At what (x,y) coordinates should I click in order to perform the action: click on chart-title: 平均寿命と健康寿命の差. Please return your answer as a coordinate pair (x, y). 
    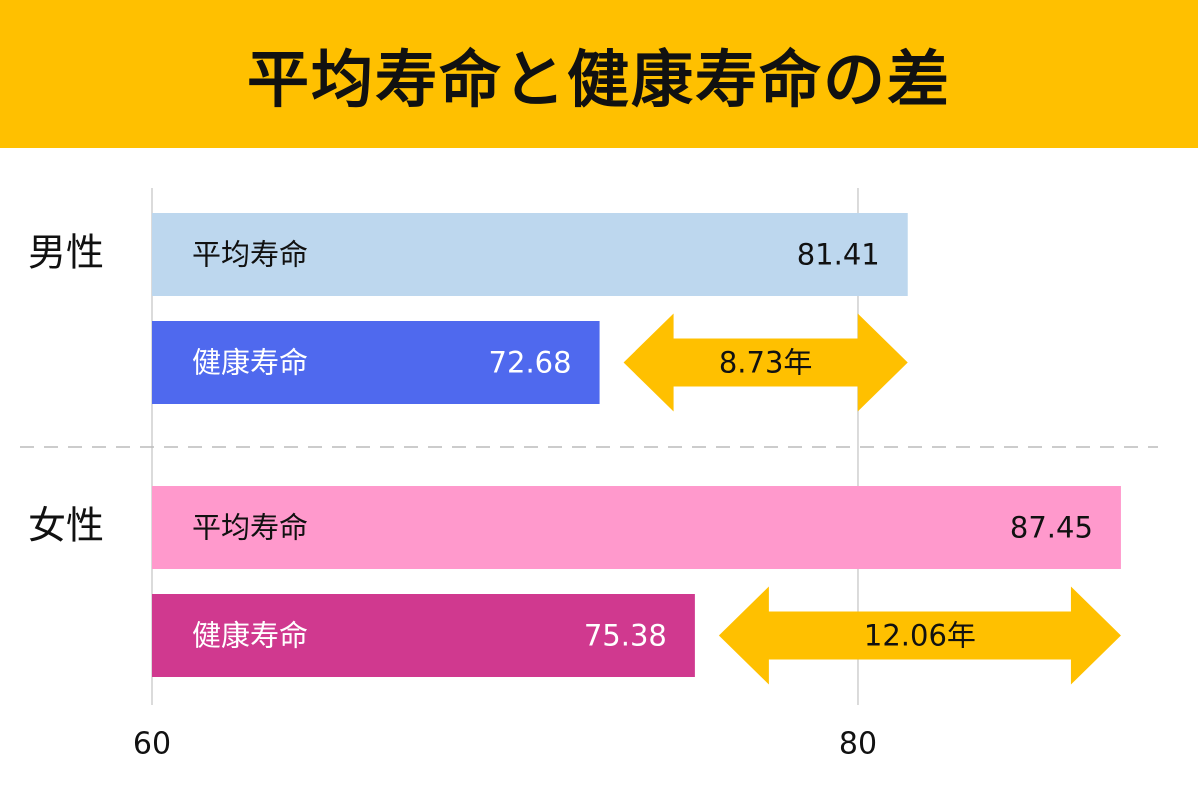
    Looking at the image, I should click on (598, 79).